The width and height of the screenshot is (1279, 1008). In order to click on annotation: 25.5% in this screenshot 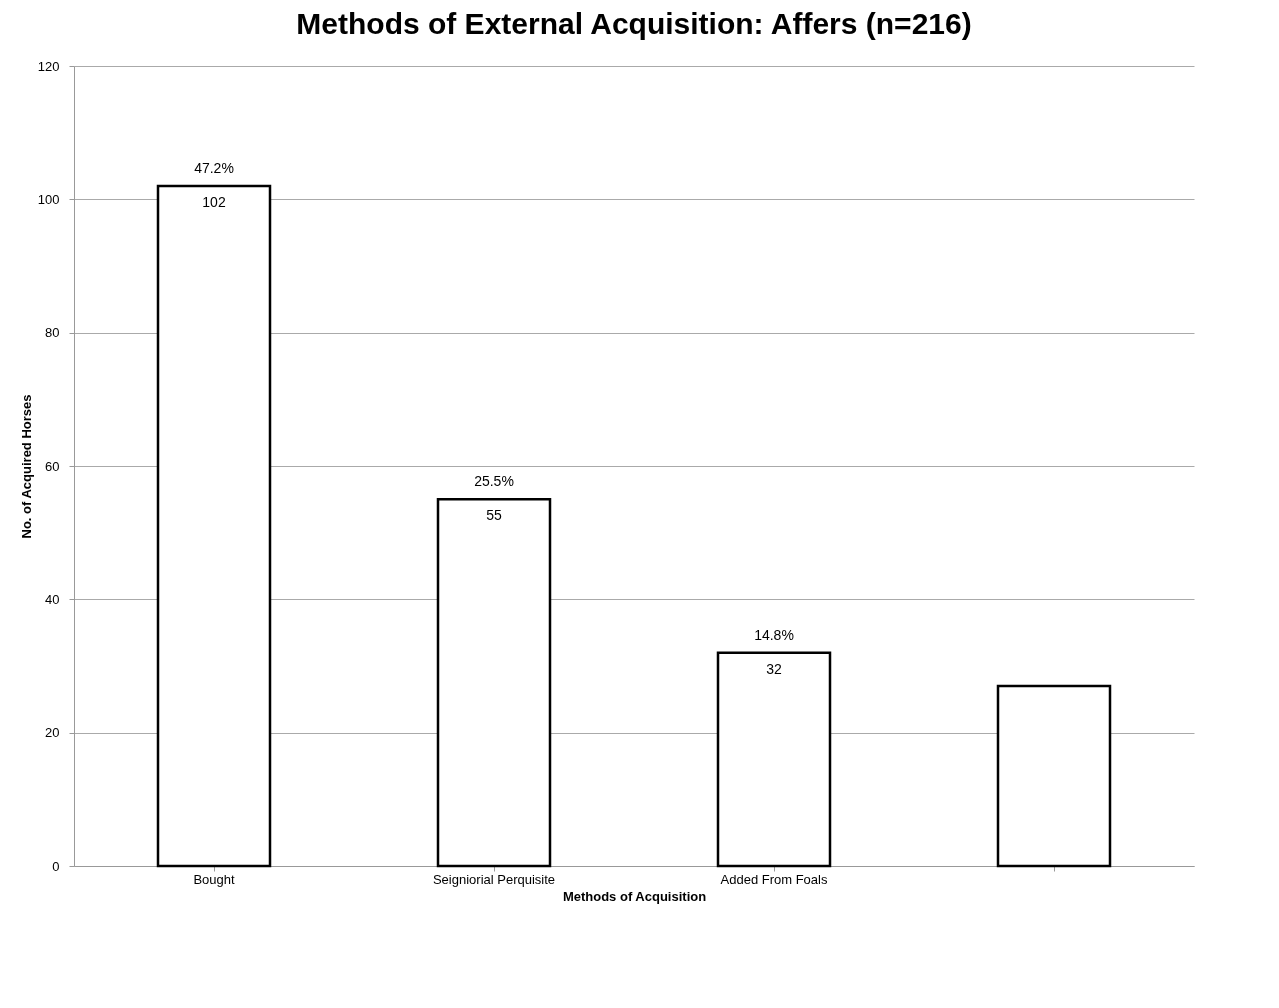, I will do `click(494, 481)`.